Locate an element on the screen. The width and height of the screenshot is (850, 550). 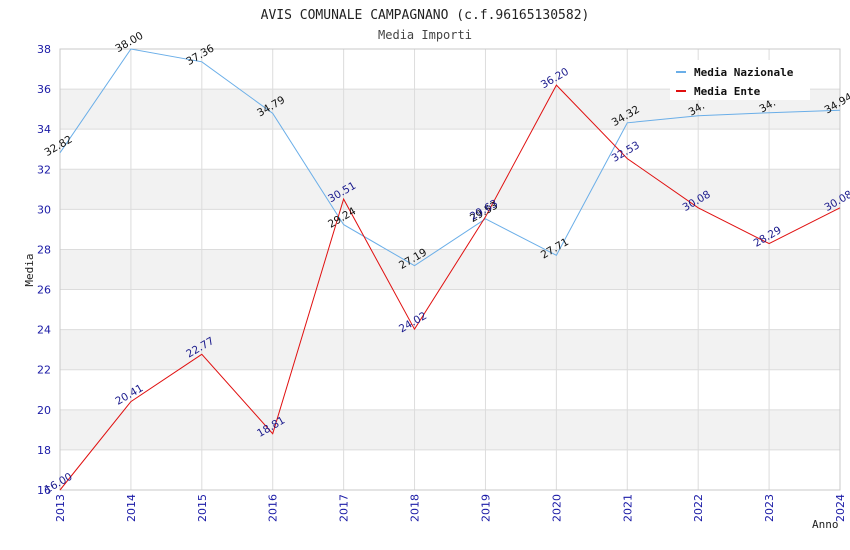
y-tick-labels: 16 18 20 22 24 26 28 30 32 34 36 38 is located at coordinates (44, 270).